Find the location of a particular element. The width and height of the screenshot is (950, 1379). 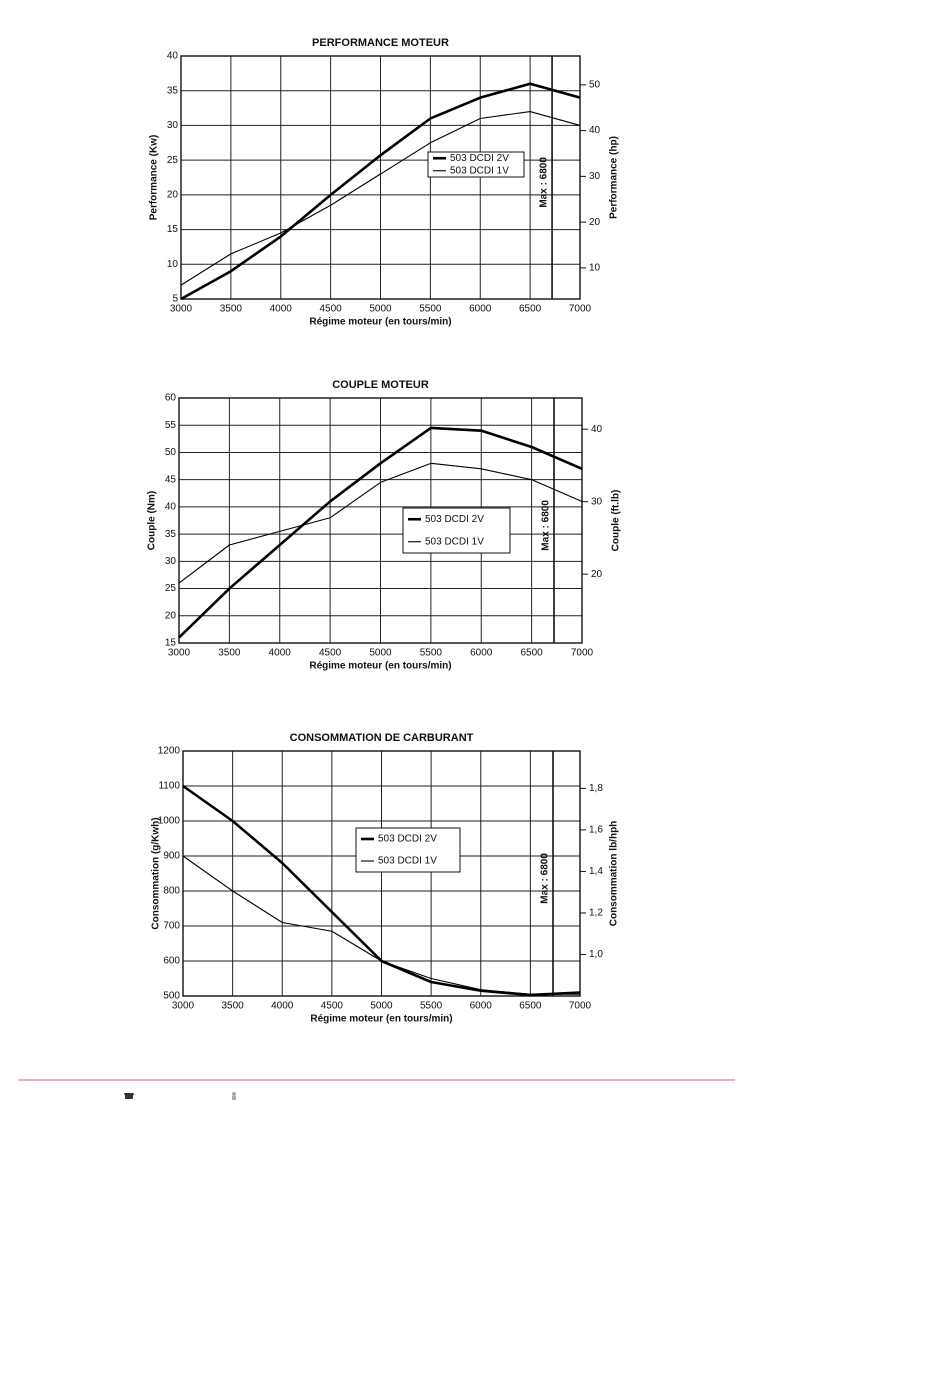

y2-tick-label: 1,6 is located at coordinates (596, 830).